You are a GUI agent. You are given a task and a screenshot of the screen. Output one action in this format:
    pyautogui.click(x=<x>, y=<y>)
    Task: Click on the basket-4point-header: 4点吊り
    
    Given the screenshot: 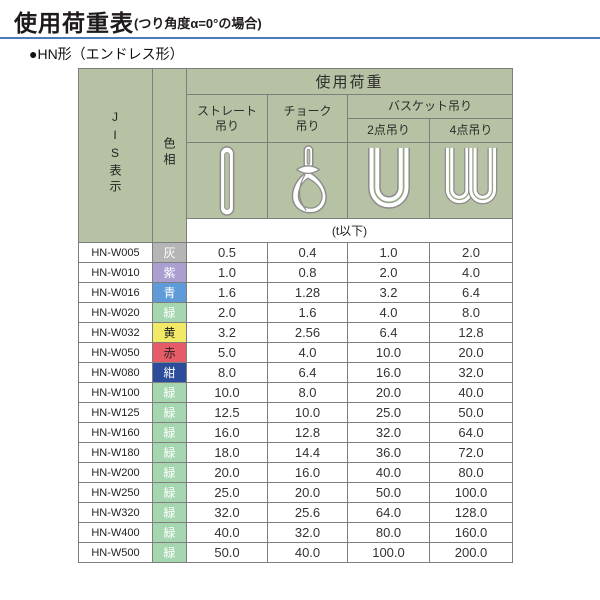 What is the action you would take?
    pyautogui.click(x=471, y=130)
    